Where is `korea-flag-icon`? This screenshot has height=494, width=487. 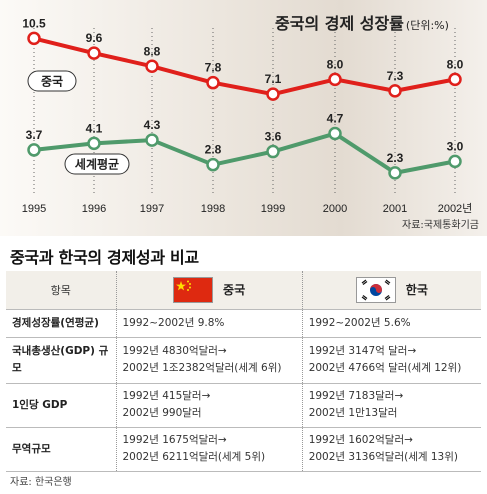
korea-flag-icon is located at coordinates (375, 289).